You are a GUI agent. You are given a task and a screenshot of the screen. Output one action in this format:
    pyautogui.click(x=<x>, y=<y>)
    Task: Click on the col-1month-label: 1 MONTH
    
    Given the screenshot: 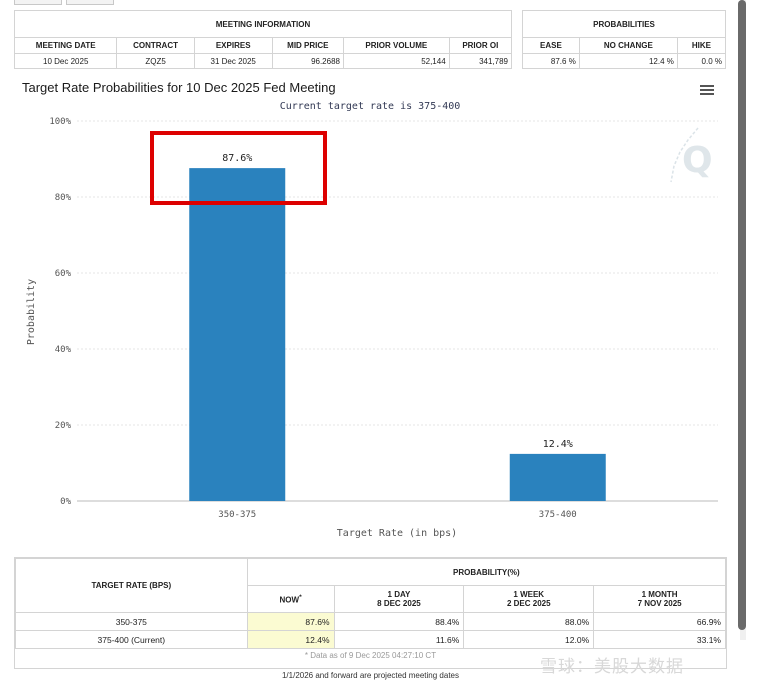 What is the action you would take?
    pyautogui.click(x=659, y=594)
    